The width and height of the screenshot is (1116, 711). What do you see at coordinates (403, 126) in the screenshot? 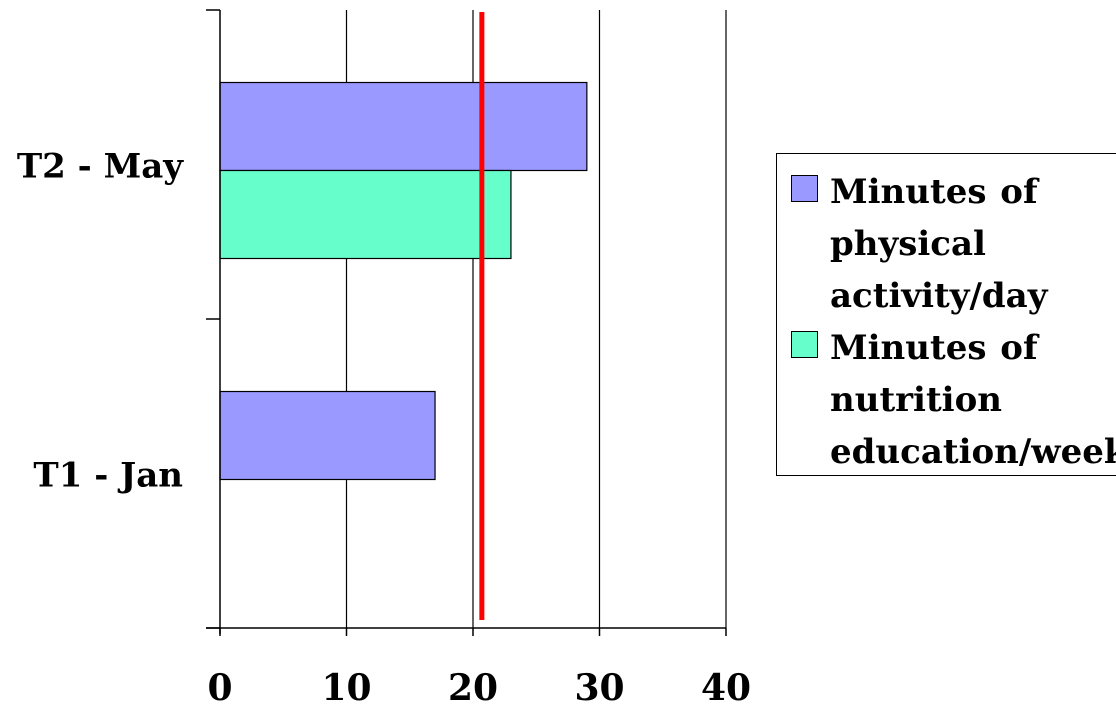
I see `bar-t2-may-physical-activity` at bounding box center [403, 126].